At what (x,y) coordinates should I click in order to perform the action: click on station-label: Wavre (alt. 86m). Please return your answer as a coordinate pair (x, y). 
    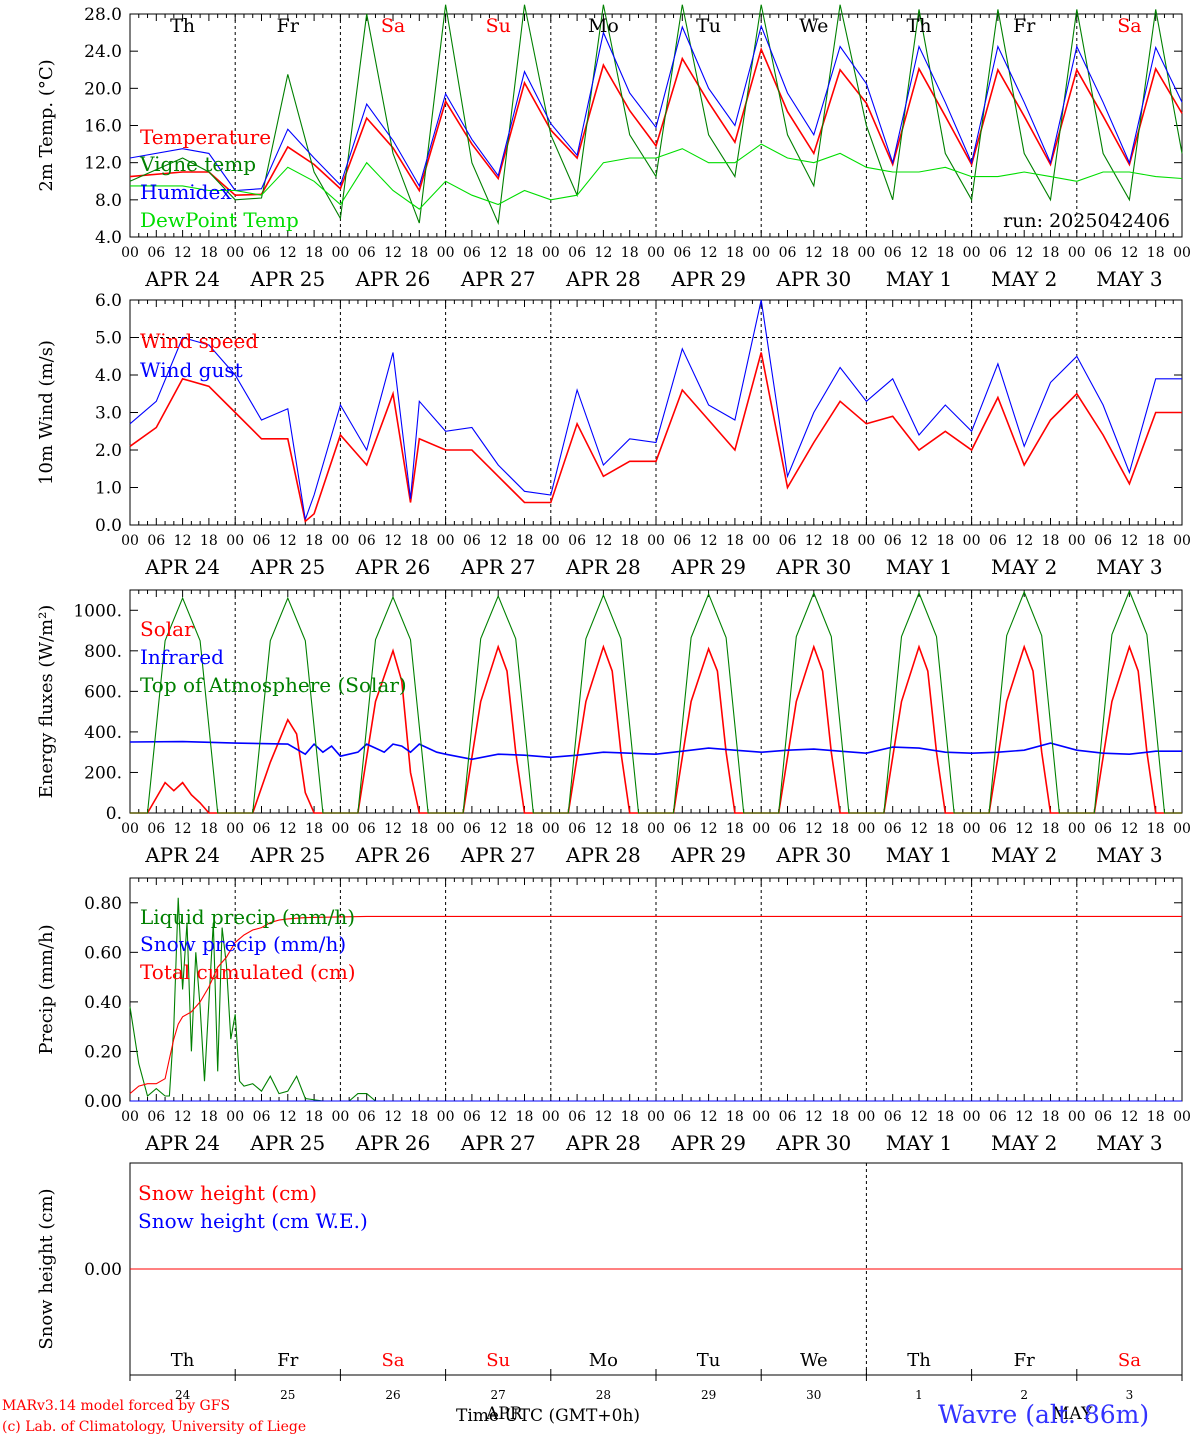
    Looking at the image, I should click on (1044, 1414).